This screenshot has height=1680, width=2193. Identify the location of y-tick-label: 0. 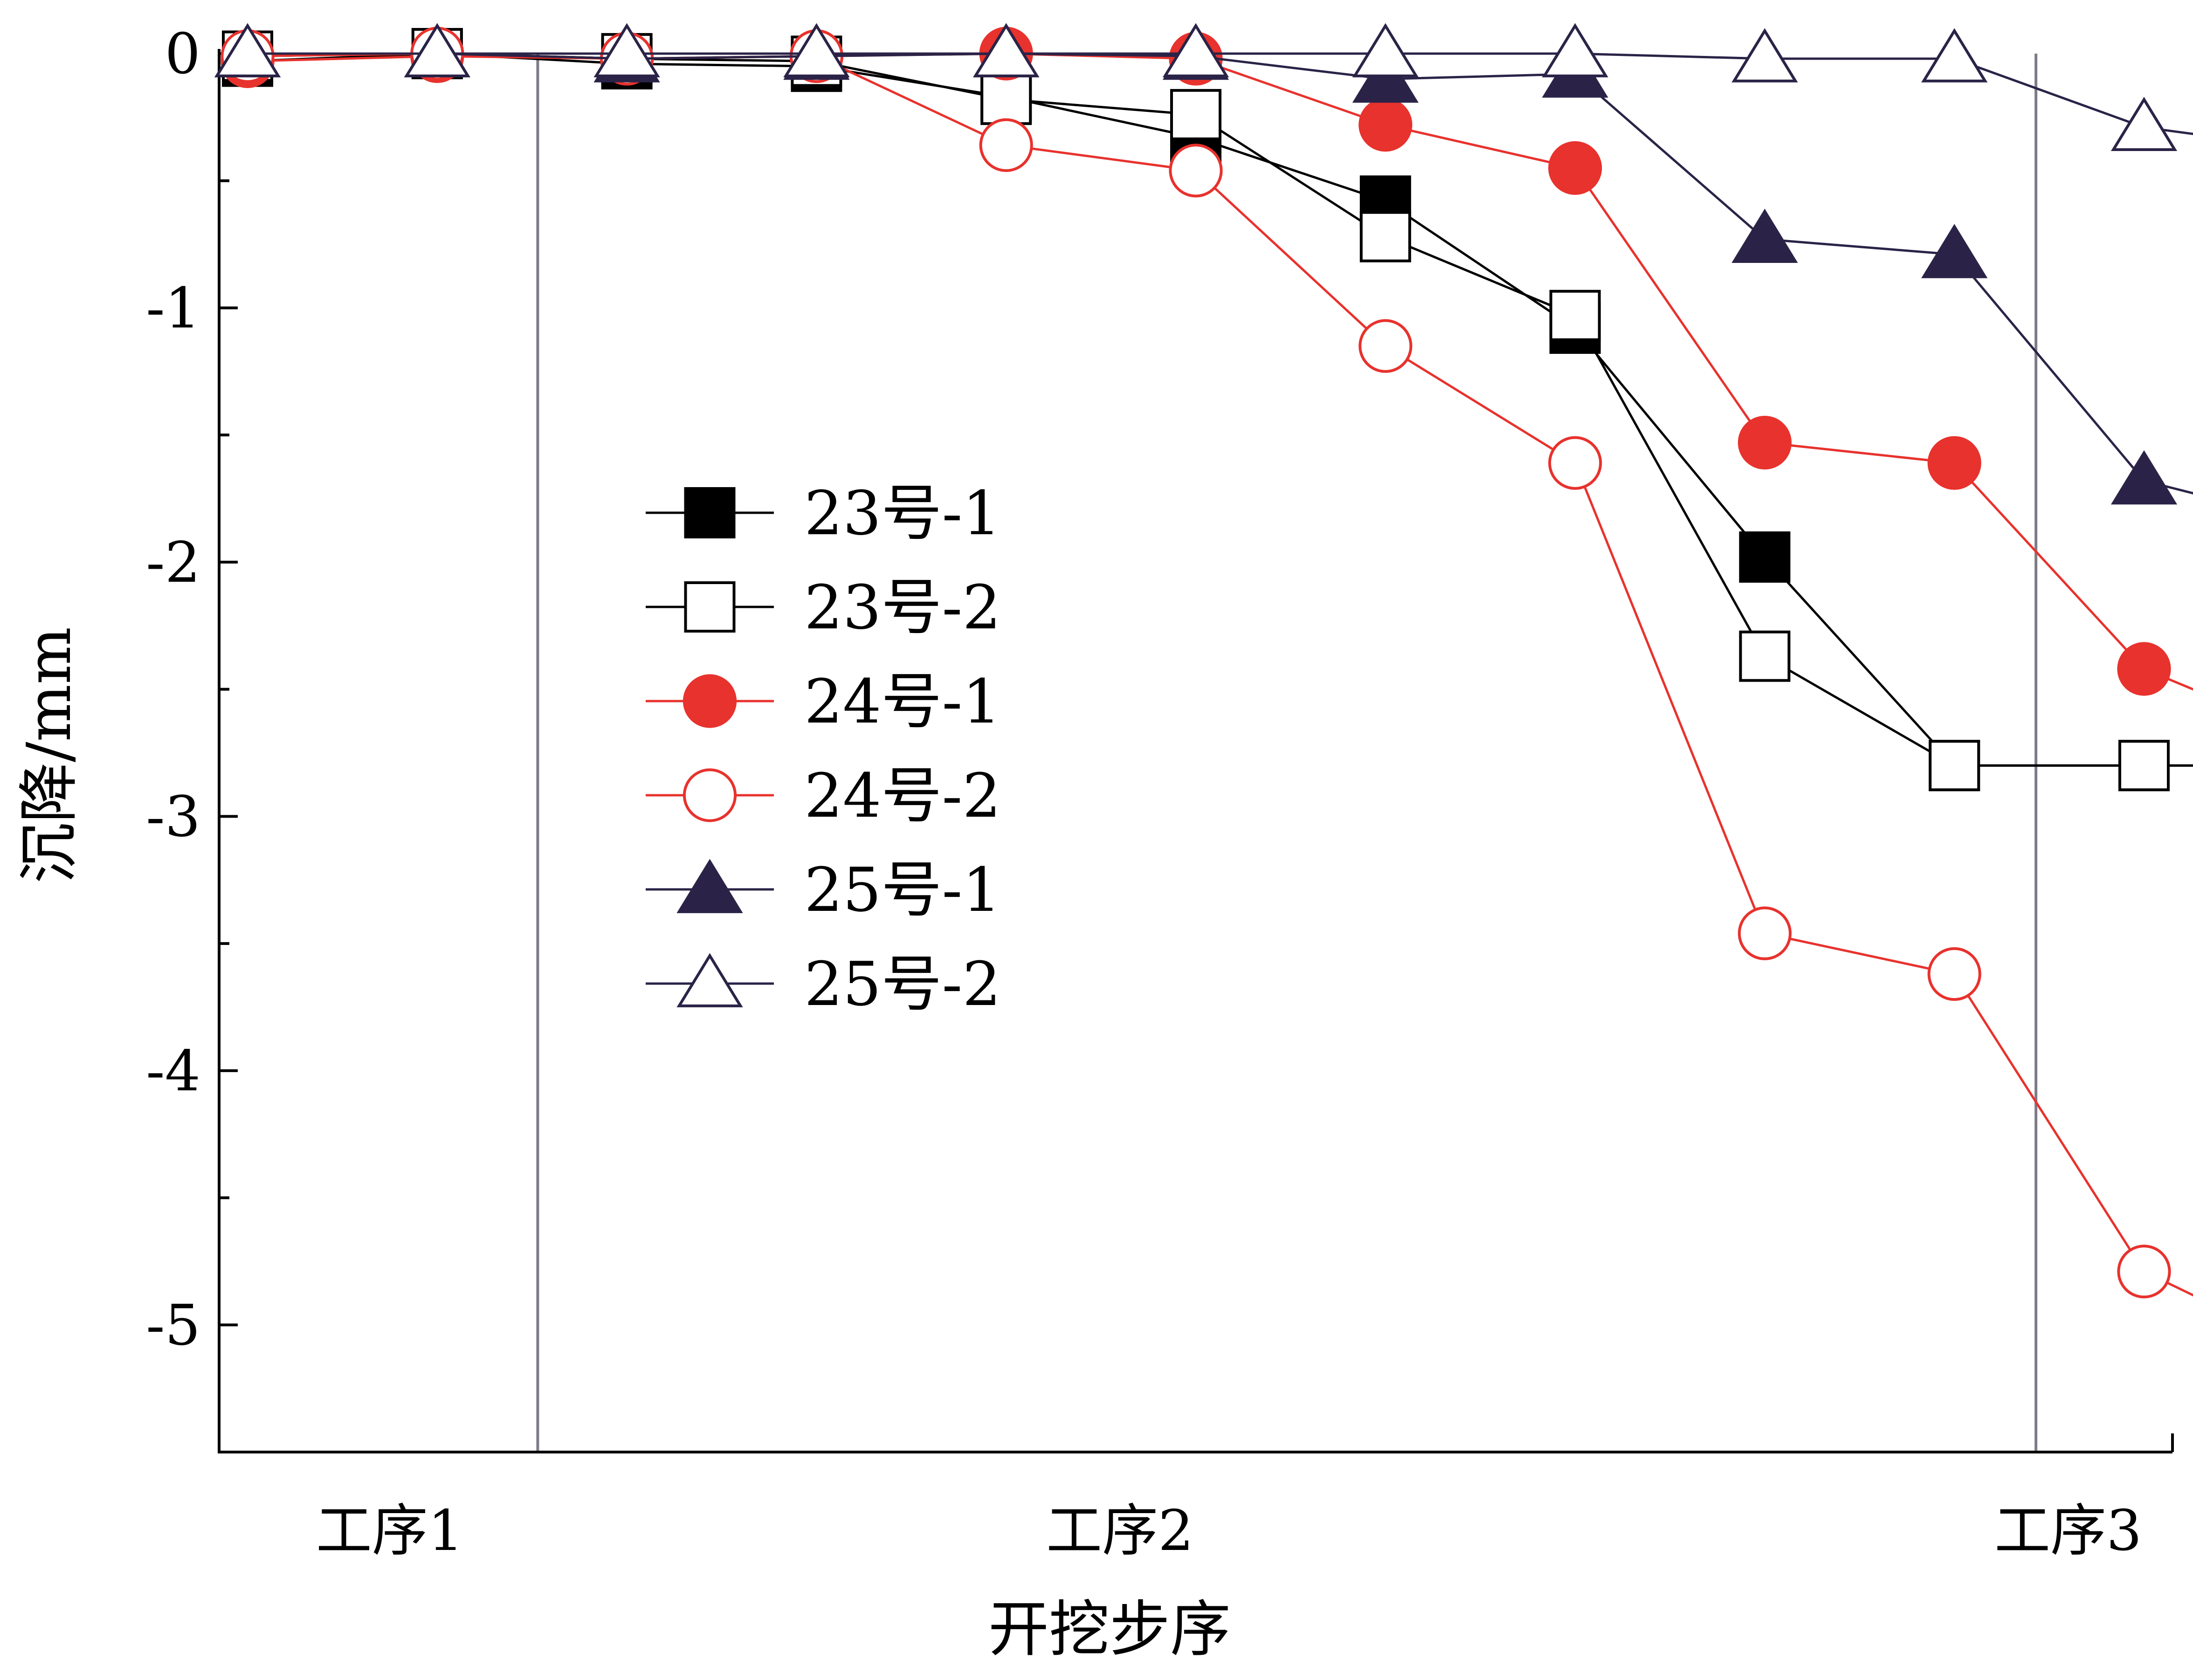
(182, 54).